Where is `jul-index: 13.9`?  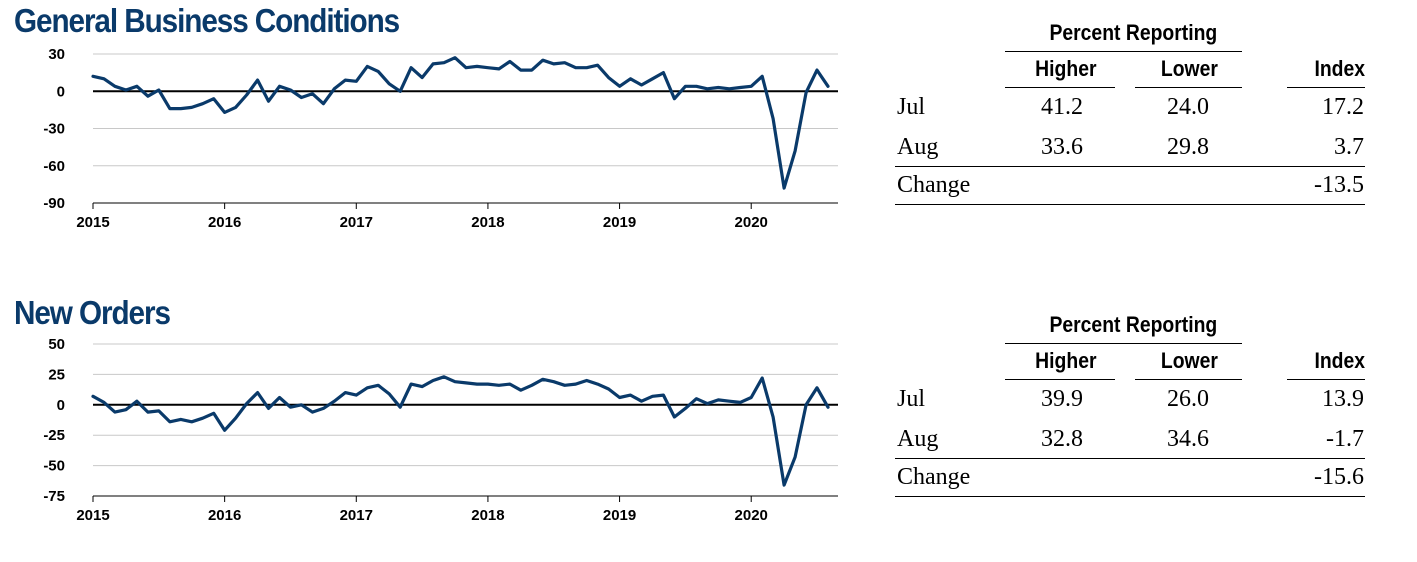
jul-index: 13.9 is located at coordinates (1343, 399).